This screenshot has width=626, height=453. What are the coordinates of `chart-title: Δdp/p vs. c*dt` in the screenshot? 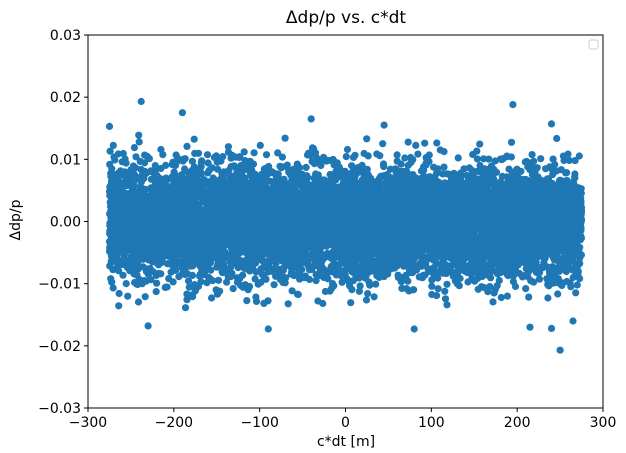 It's located at (346, 18).